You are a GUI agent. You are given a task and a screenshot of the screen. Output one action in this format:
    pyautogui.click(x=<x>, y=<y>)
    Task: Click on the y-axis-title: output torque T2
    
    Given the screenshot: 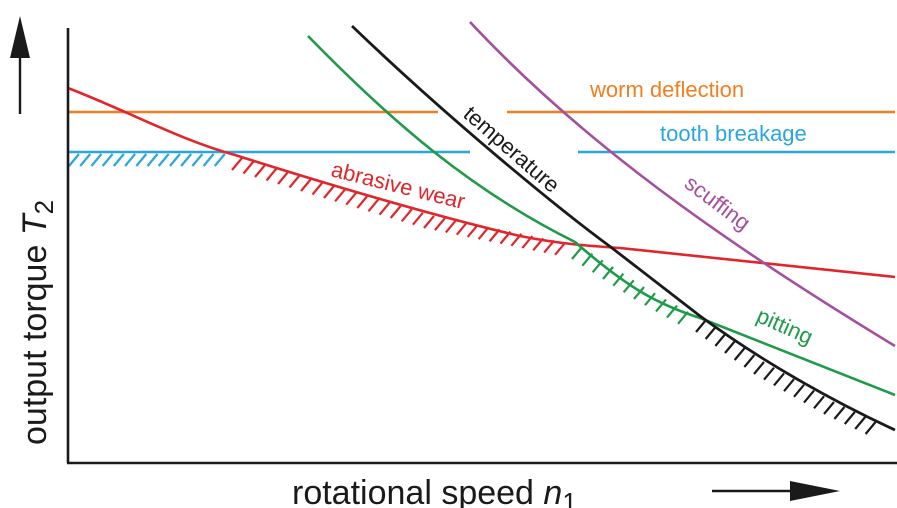 What is the action you would take?
    pyautogui.click(x=37, y=322)
    